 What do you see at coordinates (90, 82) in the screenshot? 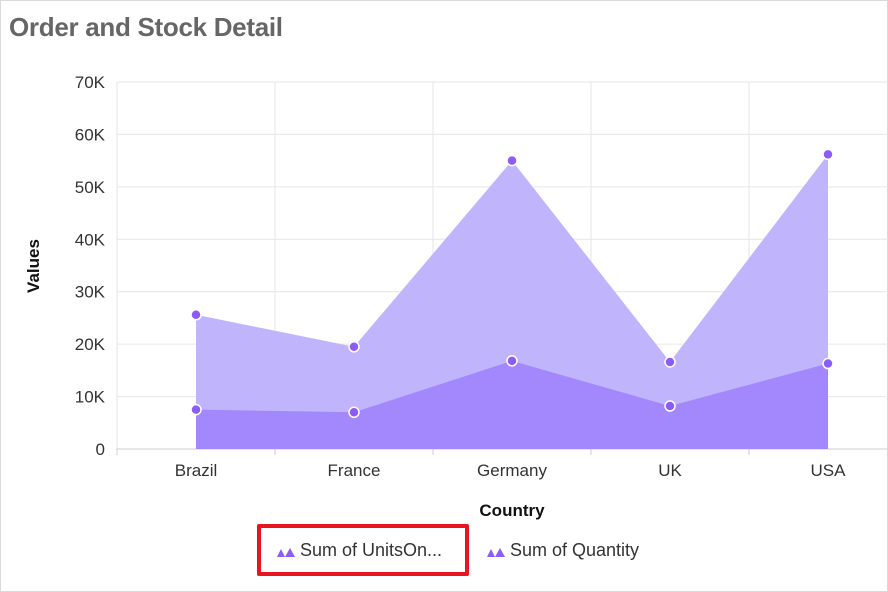
I see `y-tick-label: 70K` at bounding box center [90, 82].